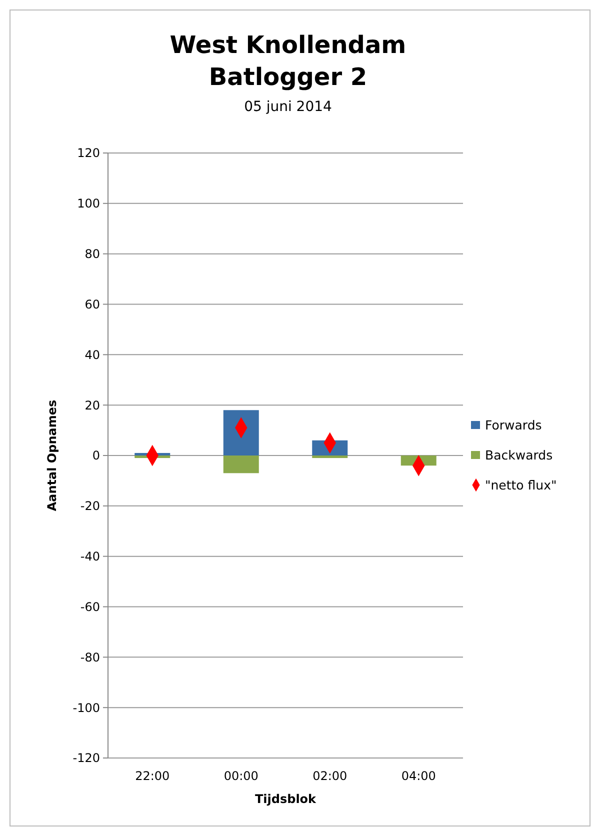 Image resolution: width=592 pixels, height=828 pixels. Describe the element at coordinates (513, 424) in the screenshot. I see `legend-label: Forwards` at that location.